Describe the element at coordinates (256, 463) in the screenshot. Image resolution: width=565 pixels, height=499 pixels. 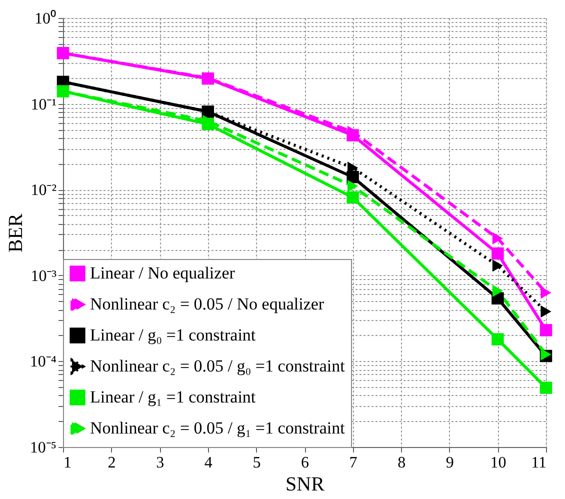
I see `x-tick-label: 5` at that location.